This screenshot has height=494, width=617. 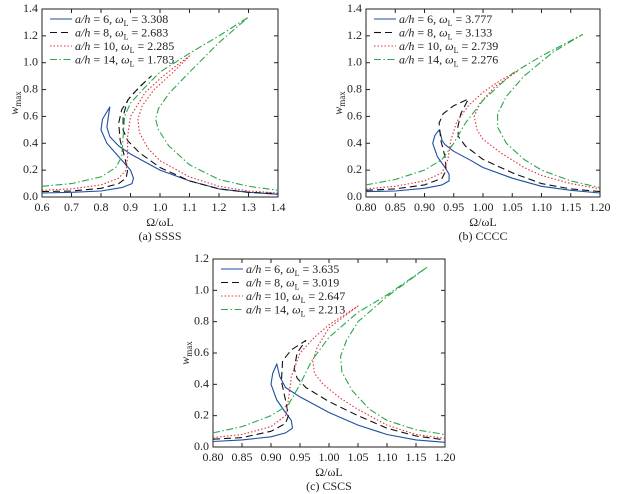 What do you see at coordinates (473, 19) in the screenshot?
I see `legend-omega-value: = 3.777` at bounding box center [473, 19].